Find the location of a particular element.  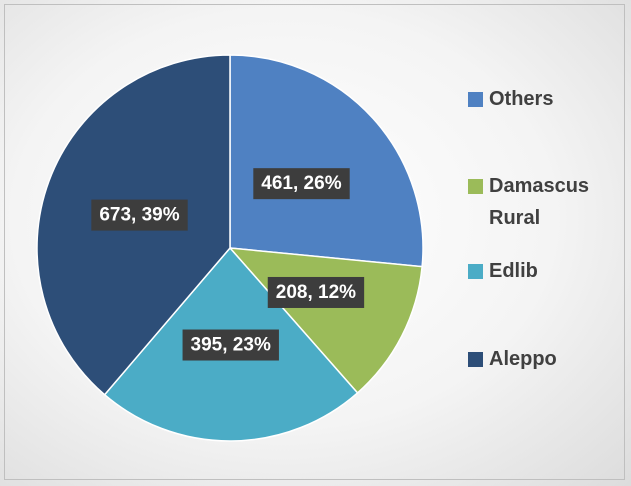

legend-item: Damascus Rural is located at coordinates (538, 204).